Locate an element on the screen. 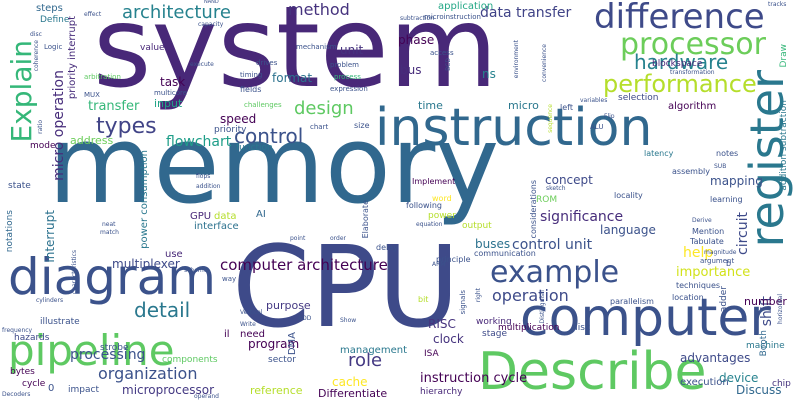 This screenshot has height=400, width=800. word-flowchart: flowchart is located at coordinates (199, 142).